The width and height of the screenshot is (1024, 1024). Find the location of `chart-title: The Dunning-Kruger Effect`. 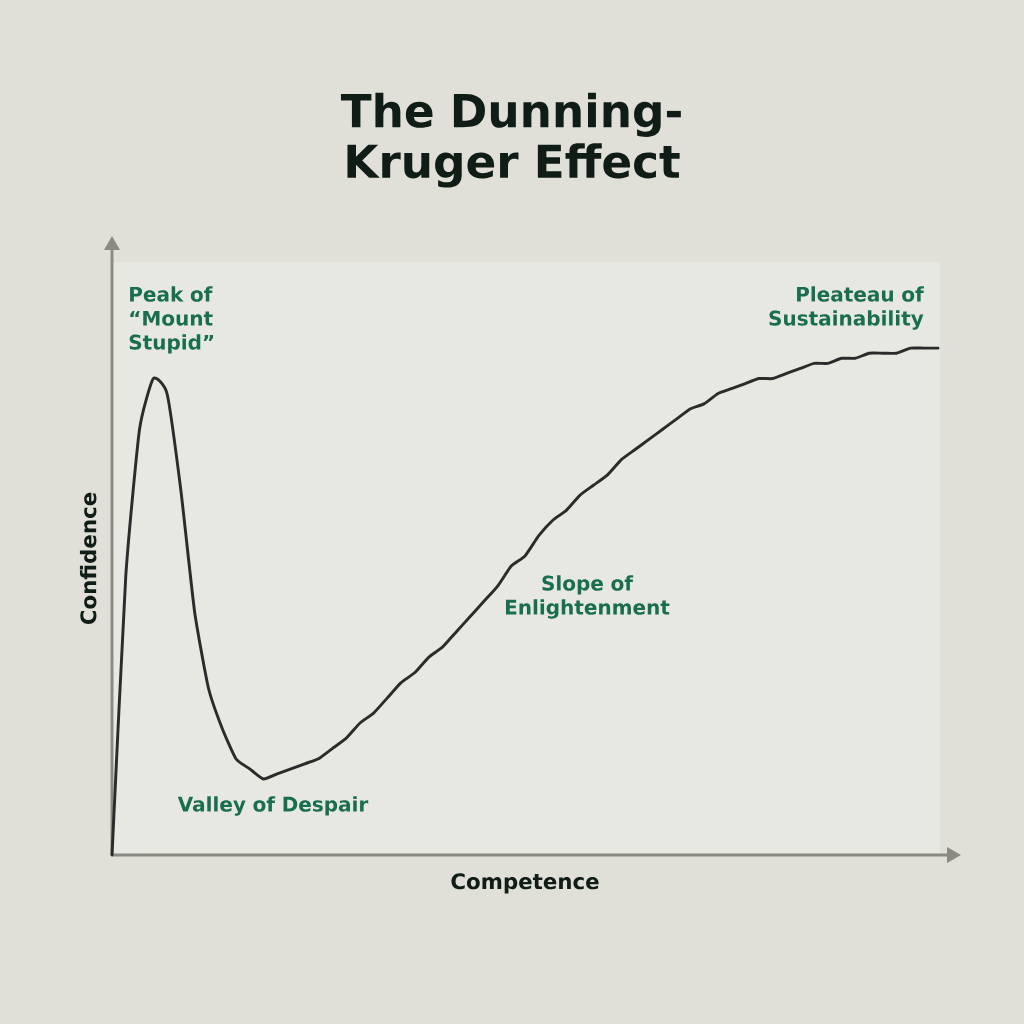

chart-title: The Dunning-Kruger Effect is located at coordinates (510, 140).